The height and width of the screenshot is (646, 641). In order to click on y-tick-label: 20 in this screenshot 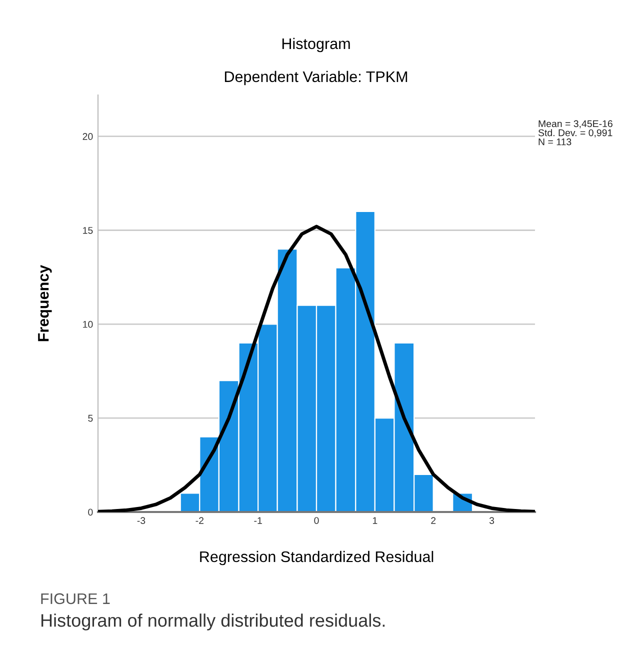, I will do `click(87, 136)`.